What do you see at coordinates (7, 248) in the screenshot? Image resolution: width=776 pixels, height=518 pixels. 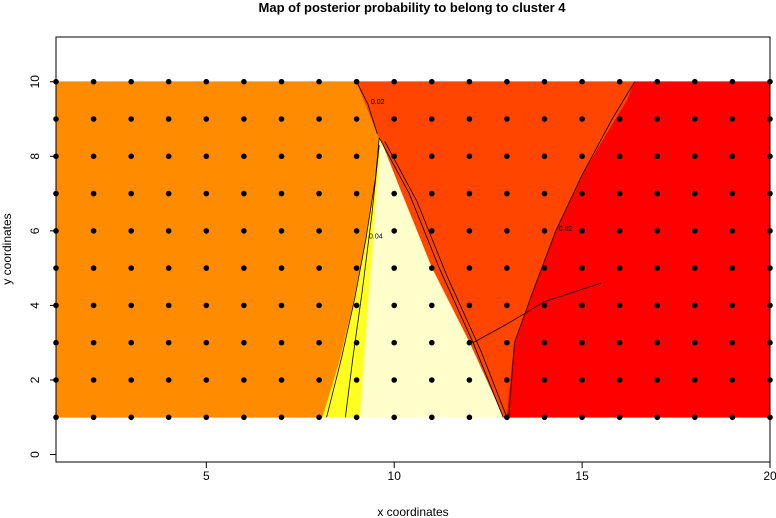 I see `y-axis-label: y coordinates` at bounding box center [7, 248].